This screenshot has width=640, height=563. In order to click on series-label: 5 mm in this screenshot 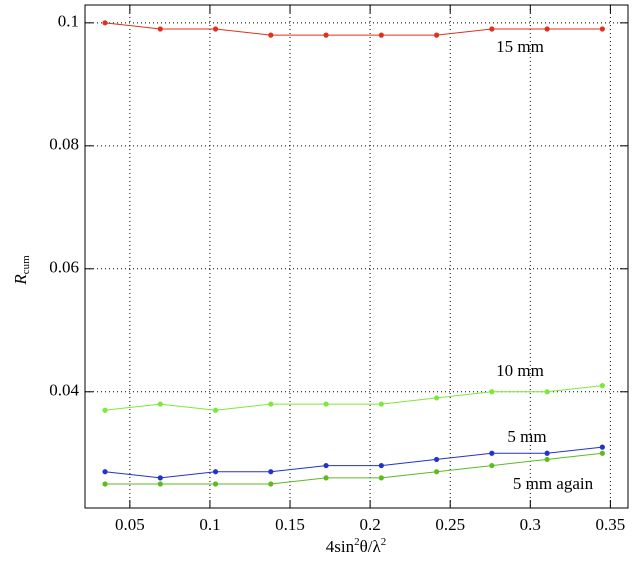, I will do `click(526, 436)`.